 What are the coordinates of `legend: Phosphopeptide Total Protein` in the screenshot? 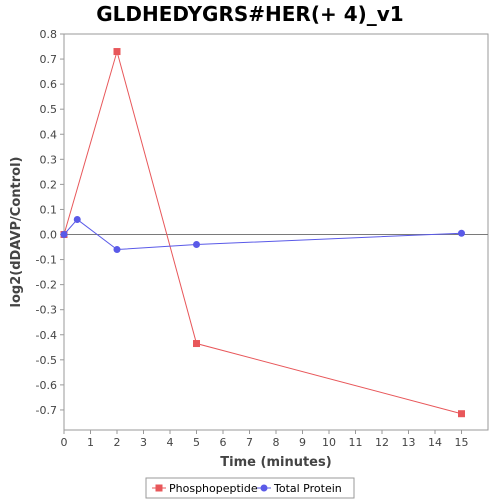 It's located at (250, 488).